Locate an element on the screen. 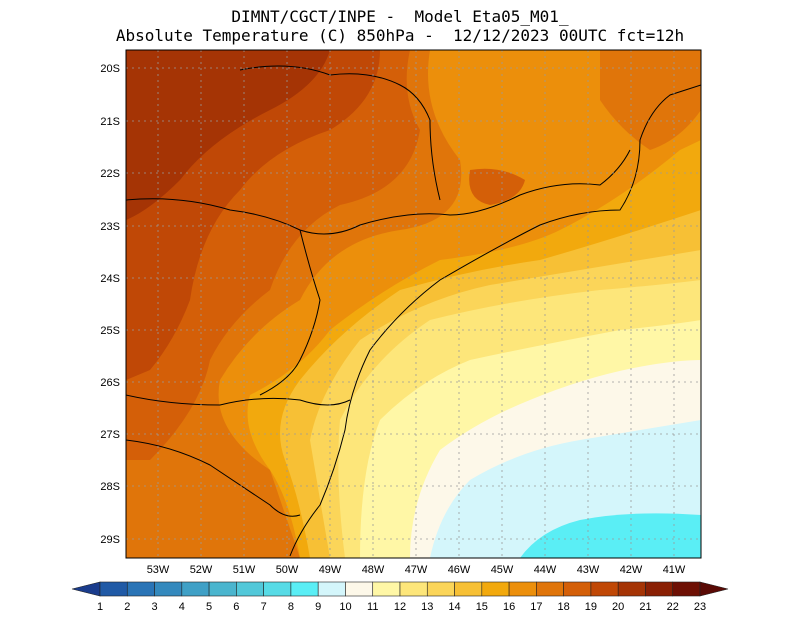 This screenshot has height=618, width=800. lon-label: 46W is located at coordinates (459, 570).